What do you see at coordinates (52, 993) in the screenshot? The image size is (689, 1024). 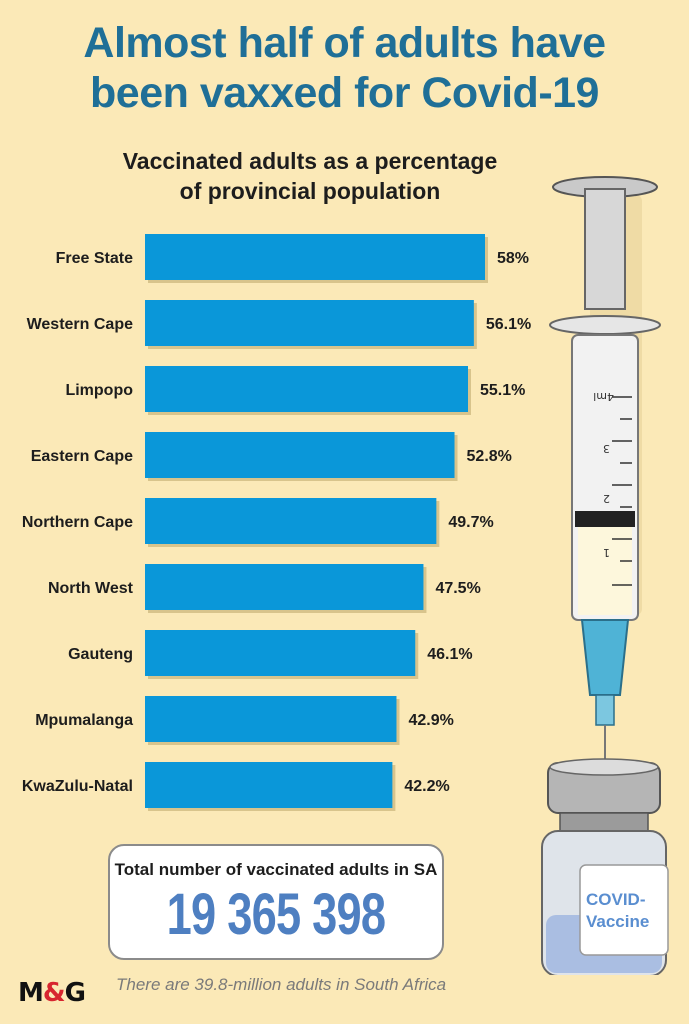 I see `mg-logo: M&G` at bounding box center [52, 993].